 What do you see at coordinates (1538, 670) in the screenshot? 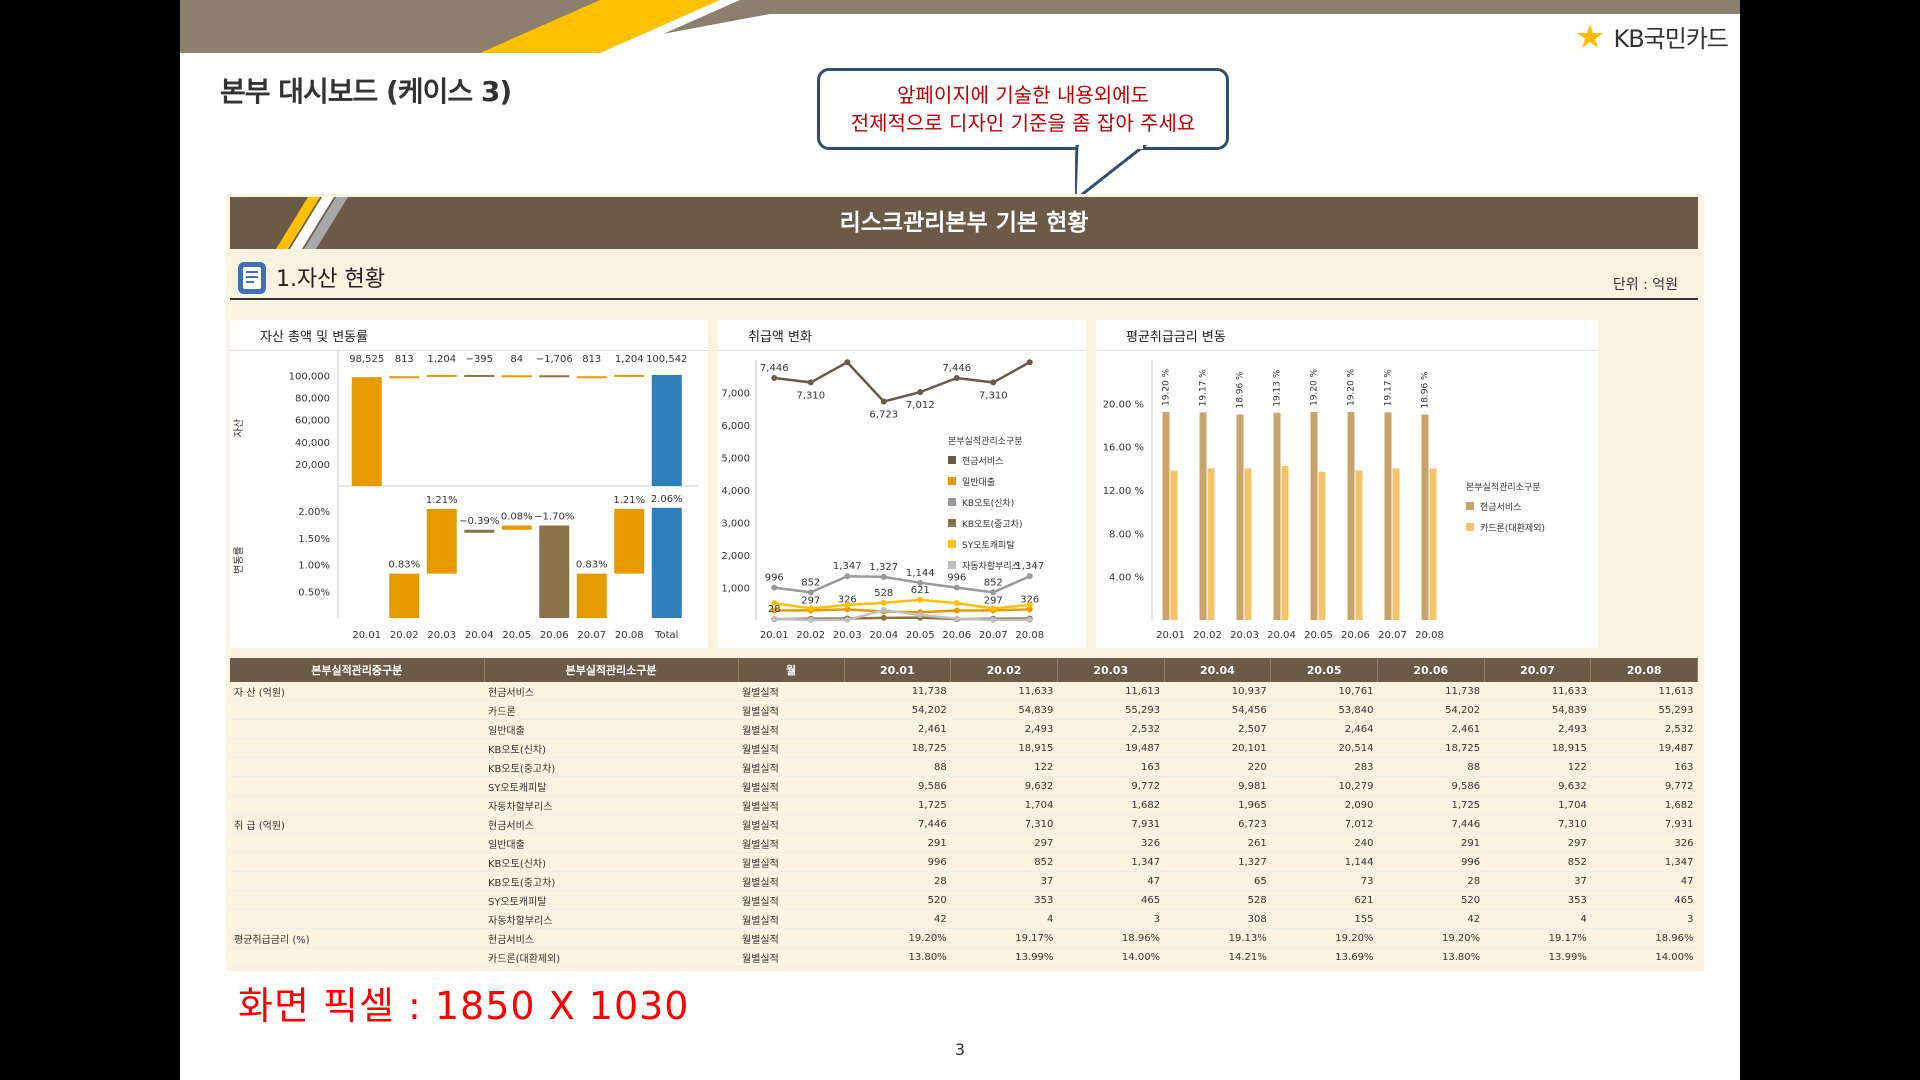
I see `table-header-cell: 20.07` at bounding box center [1538, 670].